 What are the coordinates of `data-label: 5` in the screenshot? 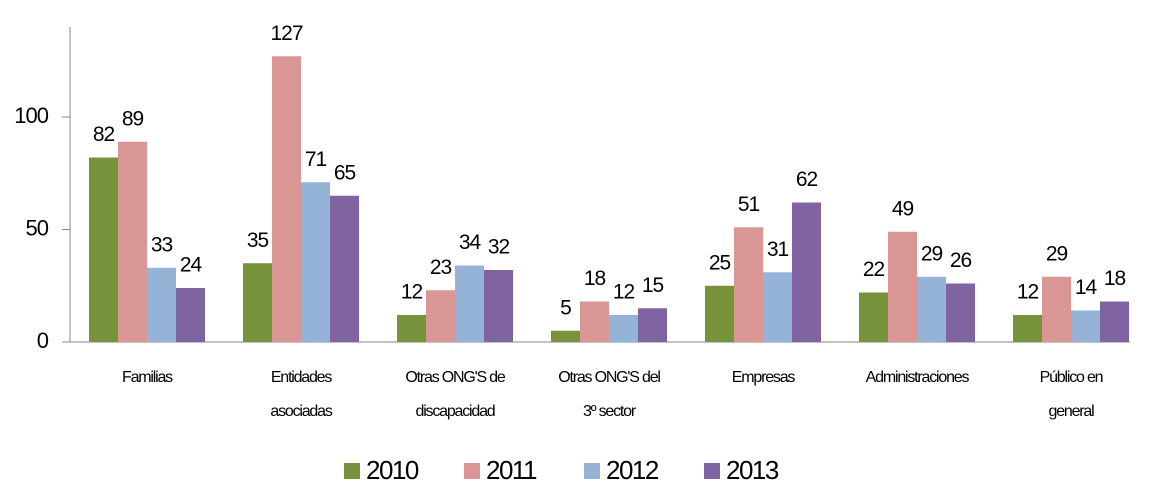 It's located at (565, 307).